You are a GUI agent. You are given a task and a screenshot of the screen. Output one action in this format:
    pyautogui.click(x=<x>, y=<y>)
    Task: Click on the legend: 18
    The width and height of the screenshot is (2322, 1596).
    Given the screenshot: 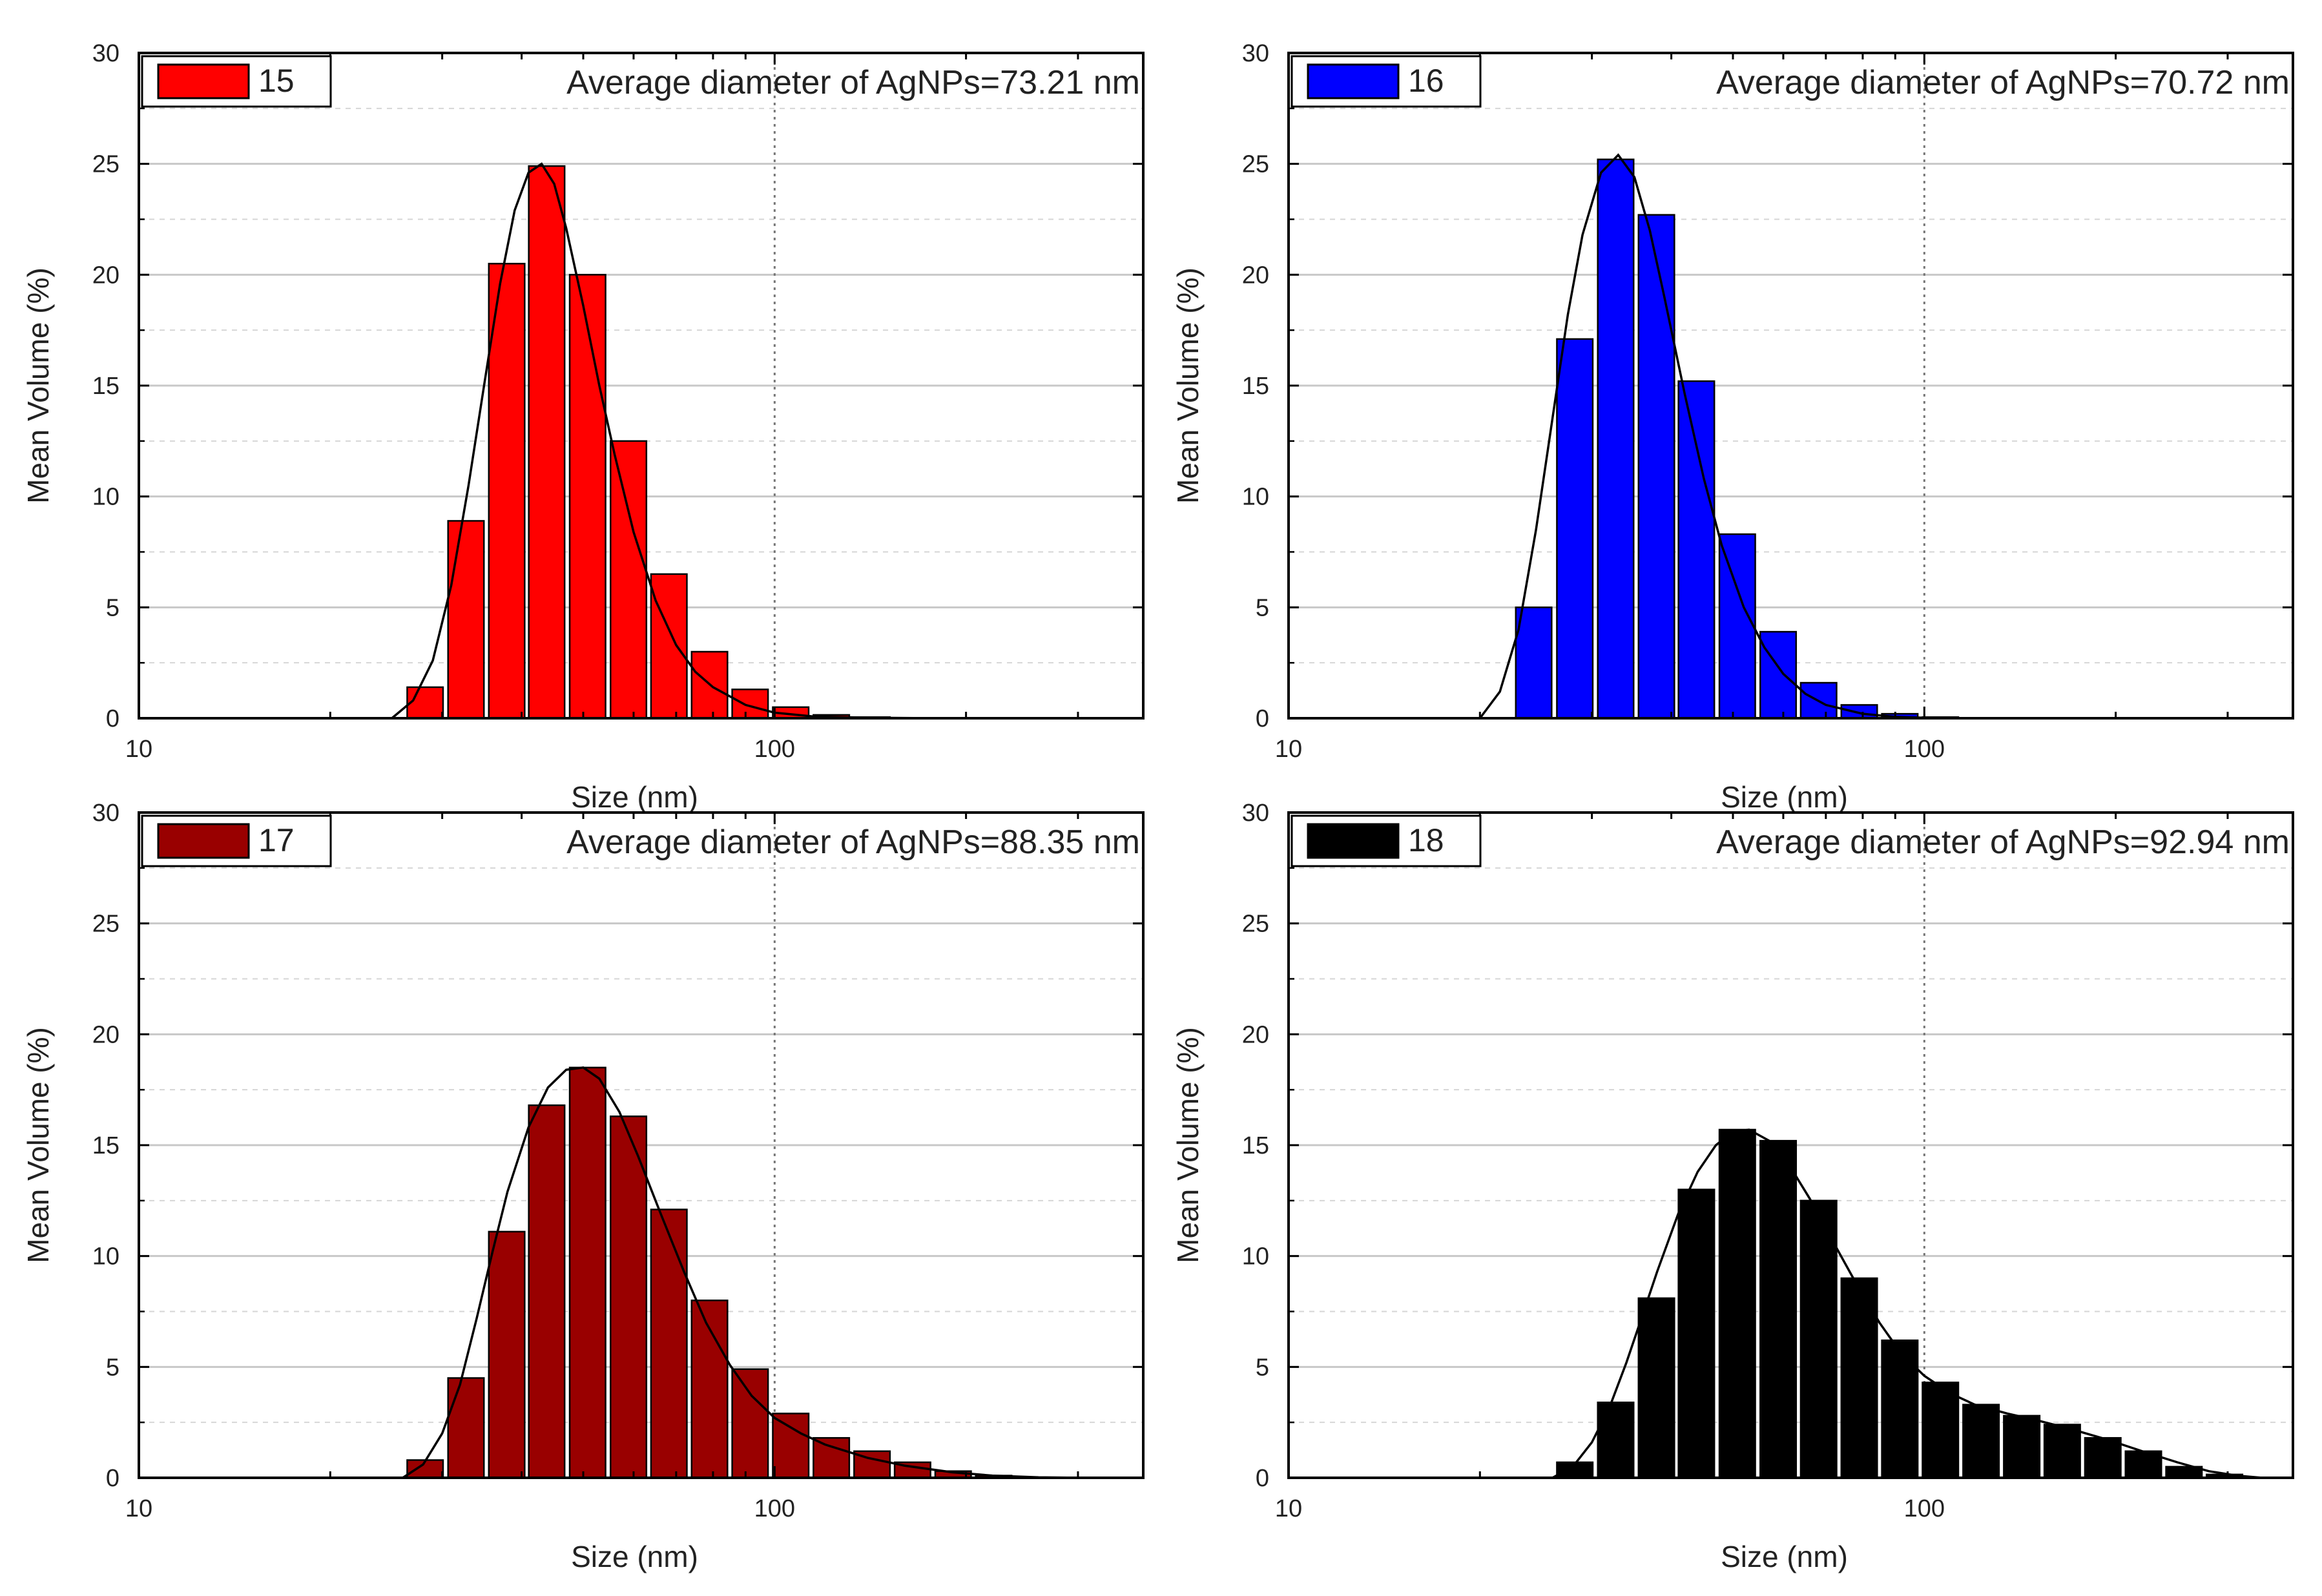 What is the action you would take?
    pyautogui.click(x=1386, y=840)
    